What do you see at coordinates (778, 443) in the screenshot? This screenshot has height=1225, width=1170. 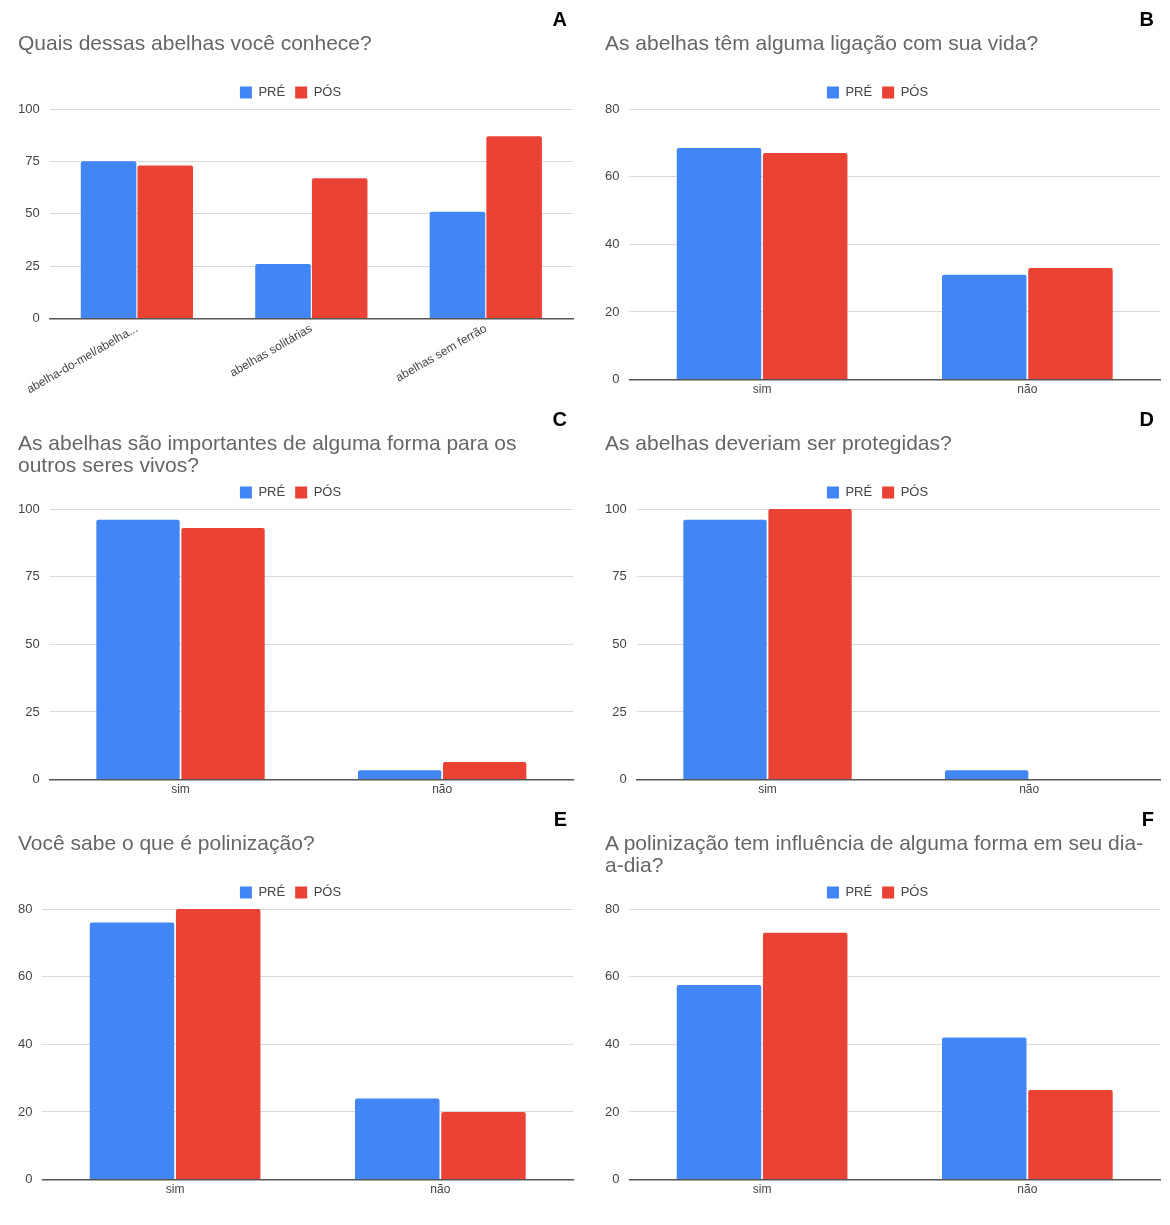 I see `chart-title: As abelhas deveriam ser protegidas?` at bounding box center [778, 443].